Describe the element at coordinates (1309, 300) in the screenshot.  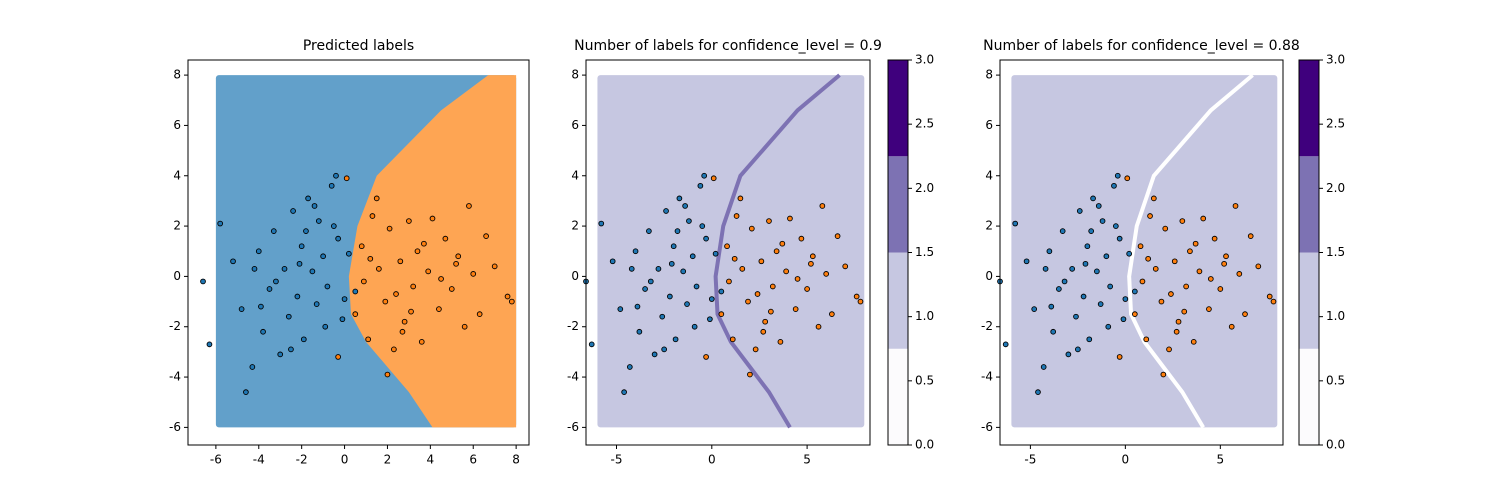
I see `colorbar-segment` at that location.